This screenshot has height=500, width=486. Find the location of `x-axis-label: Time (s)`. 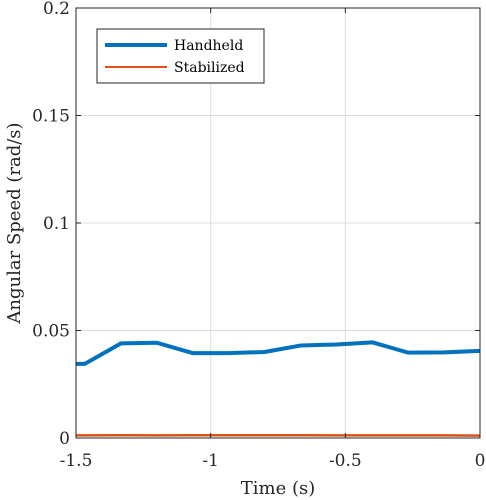

x-axis-label: Time (s) is located at coordinates (278, 488).